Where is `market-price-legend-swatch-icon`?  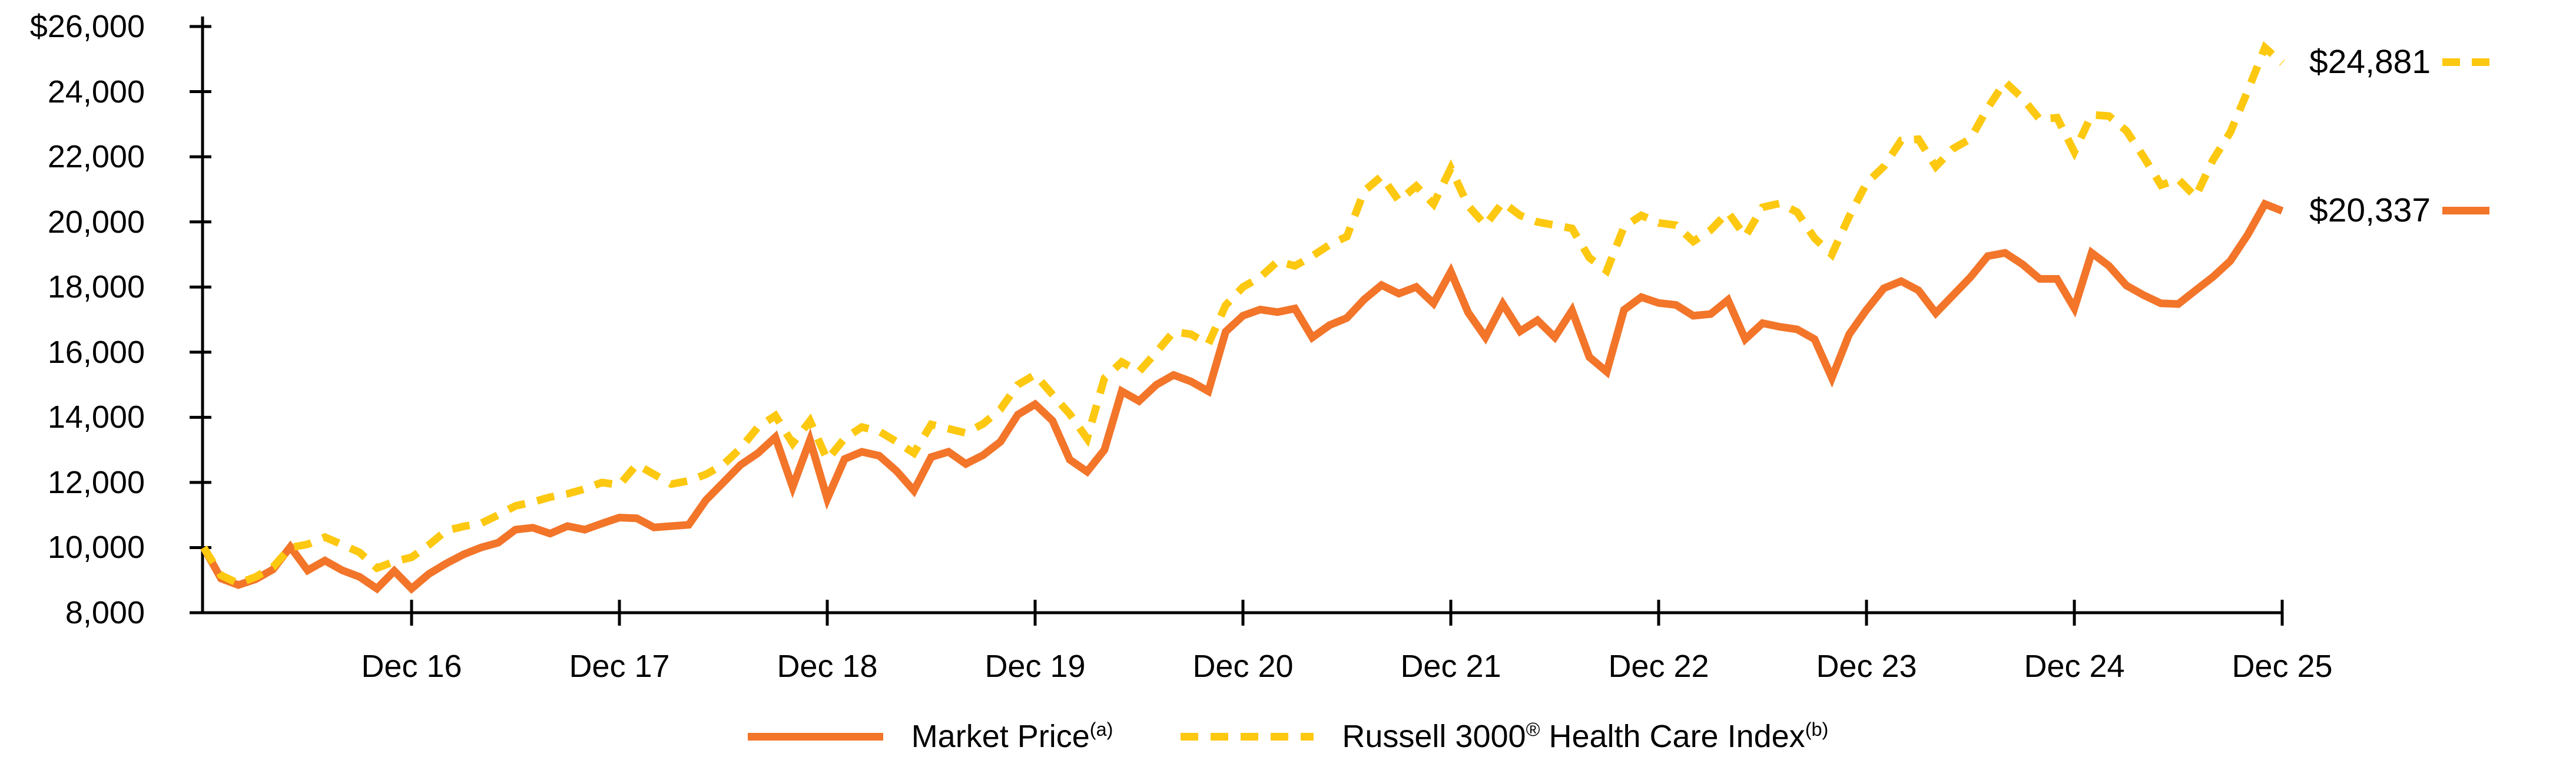 market-price-legend-swatch-icon is located at coordinates (815, 737).